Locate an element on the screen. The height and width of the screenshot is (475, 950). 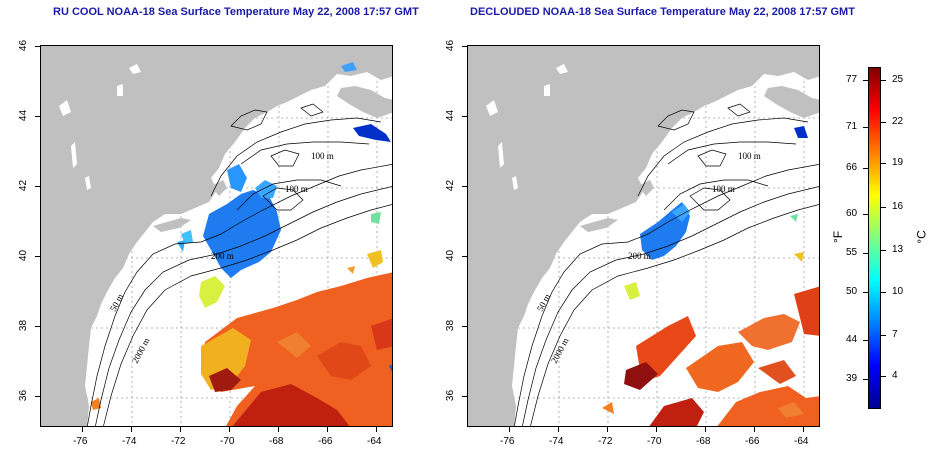
colorbar-fahrenheit-label: 60 is located at coordinates (852, 213).